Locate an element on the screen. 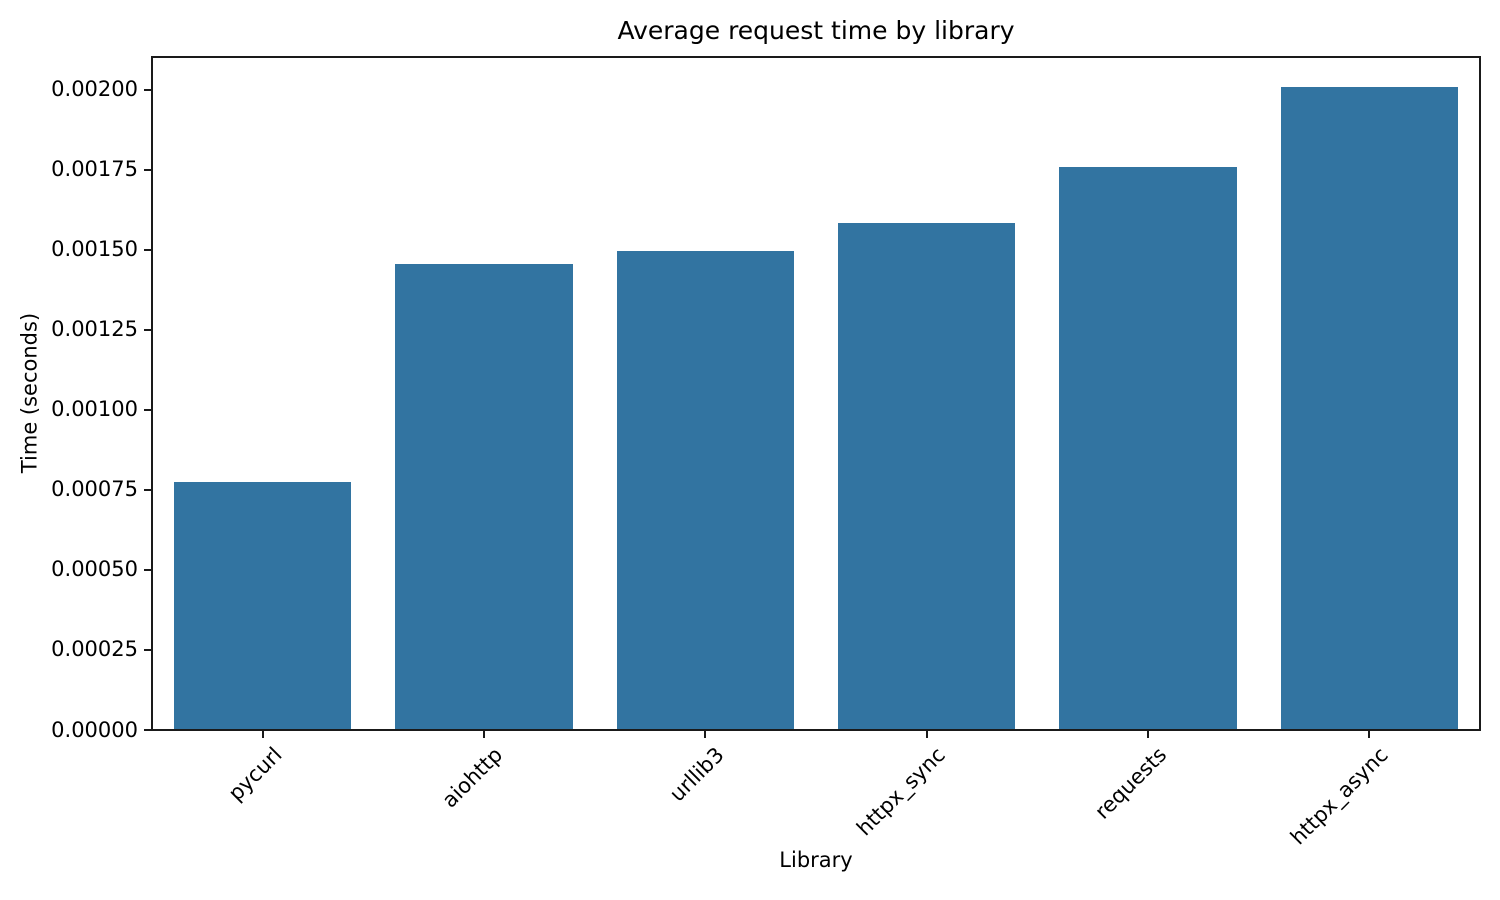  y-tick-label: 0.00050 is located at coordinates (94, 569).